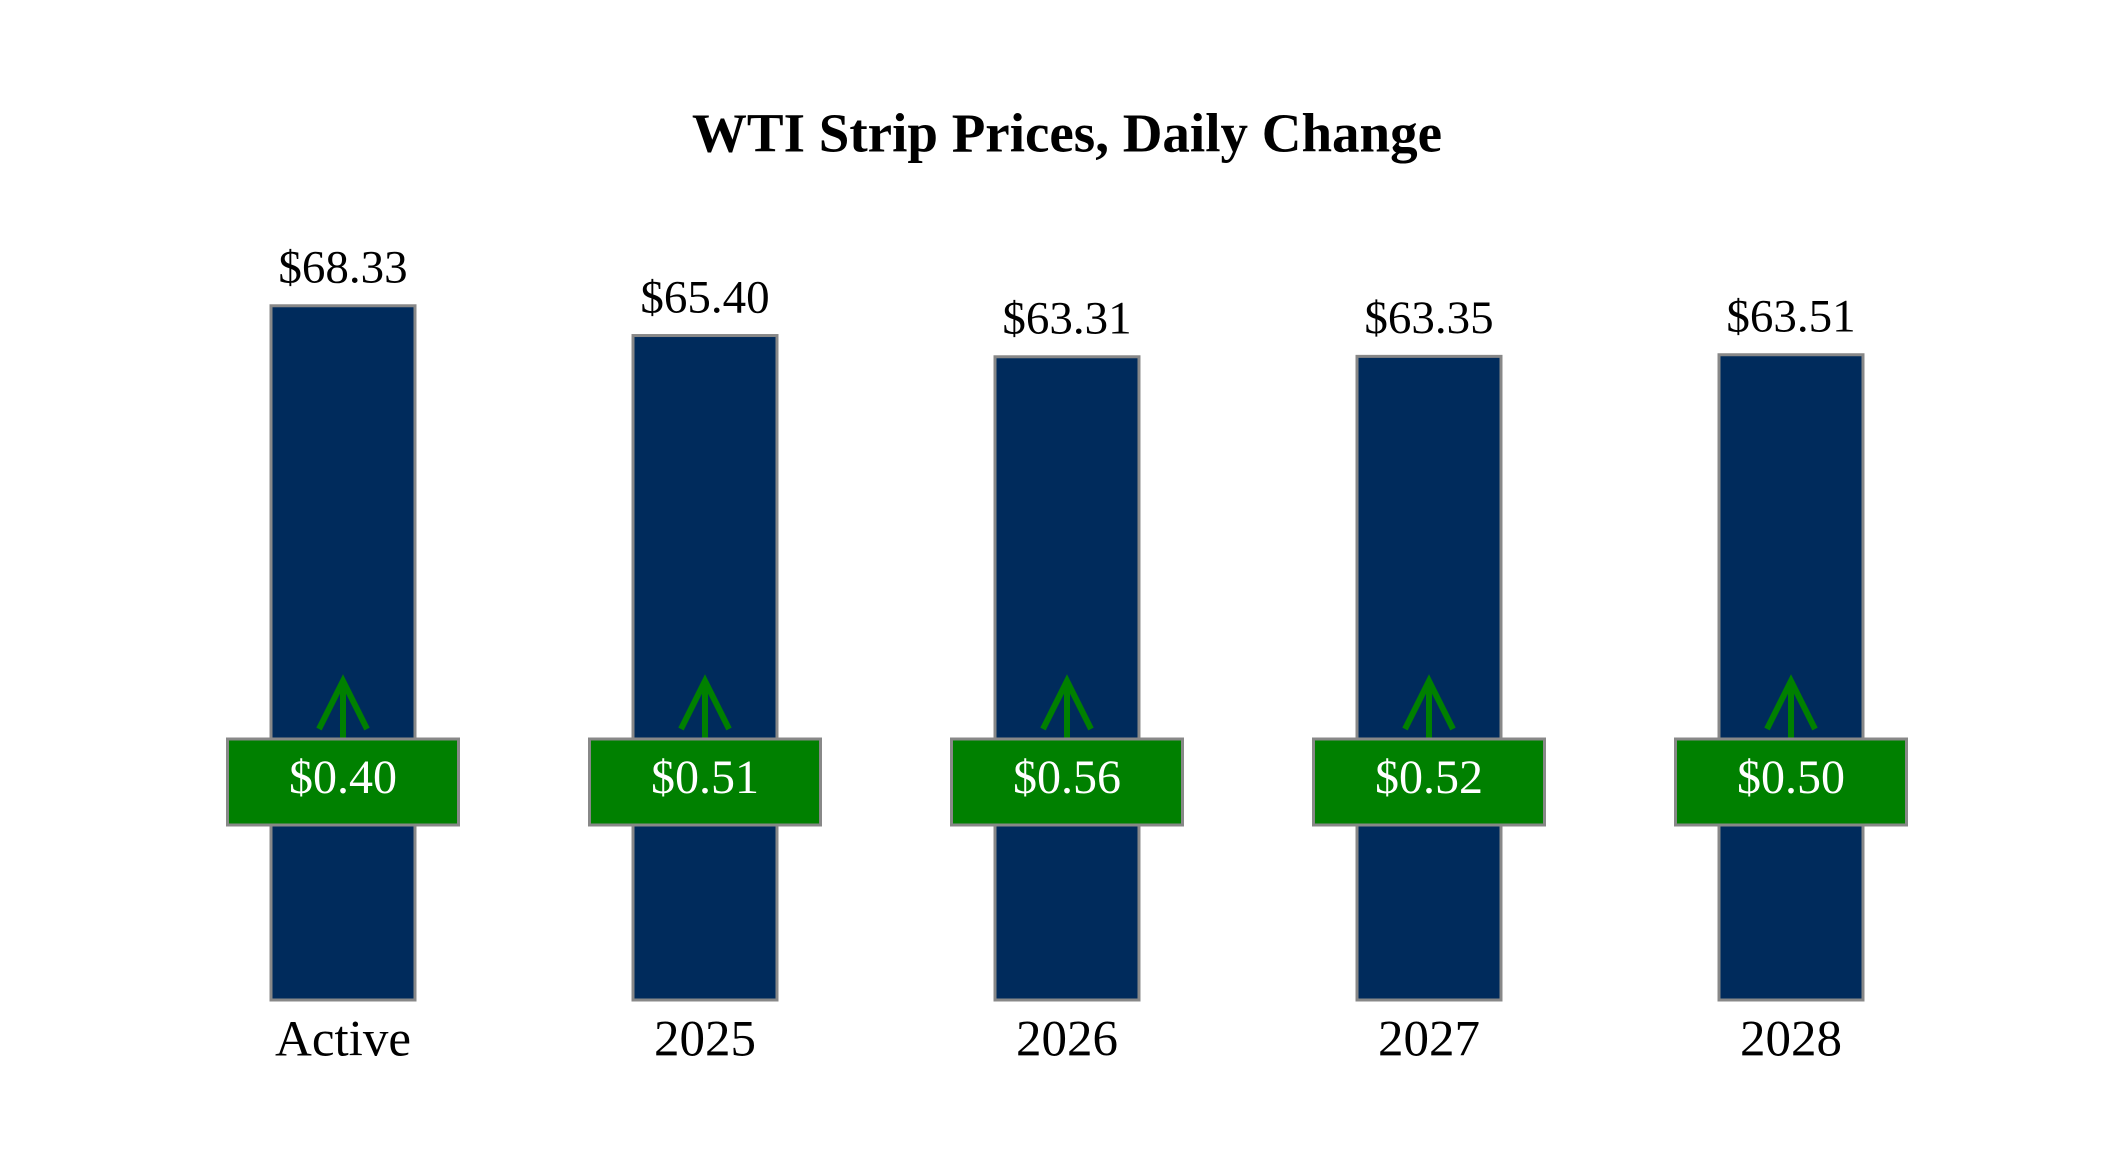 The width and height of the screenshot is (2112, 1152). What do you see at coordinates (1791, 777) in the screenshot?
I see `change-label: $0.50` at bounding box center [1791, 777].